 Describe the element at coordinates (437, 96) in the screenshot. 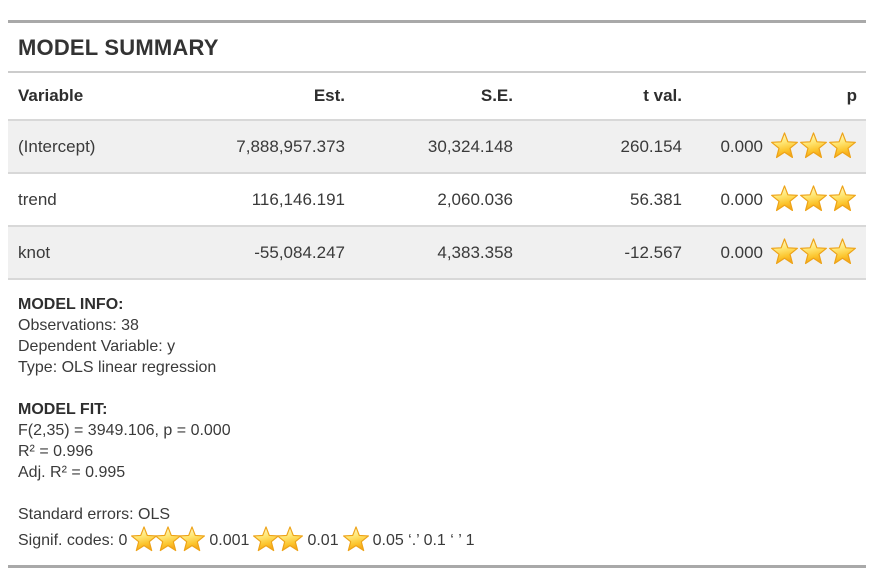

I see `table-header-row: Variable Est. S.E. t val. p` at that location.